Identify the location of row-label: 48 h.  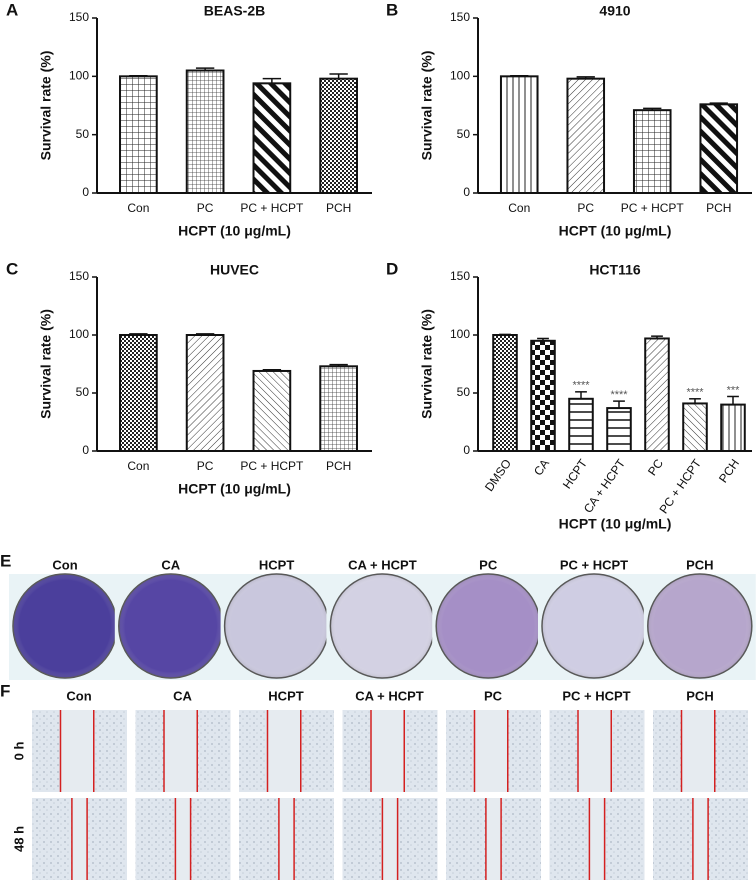
(18, 839).